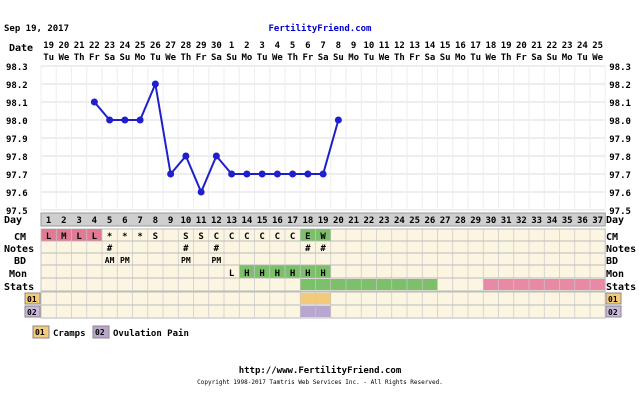 The width and height of the screenshot is (639, 419). Describe the element at coordinates (621, 249) in the screenshot. I see `label-notes-right: Notes` at that location.